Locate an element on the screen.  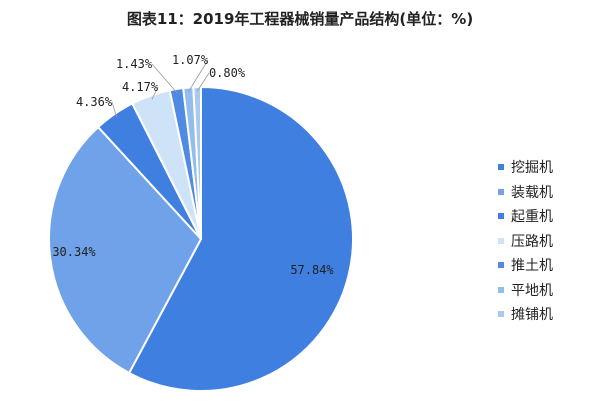
legend-item-6: 平地机 is located at coordinates (525, 290).